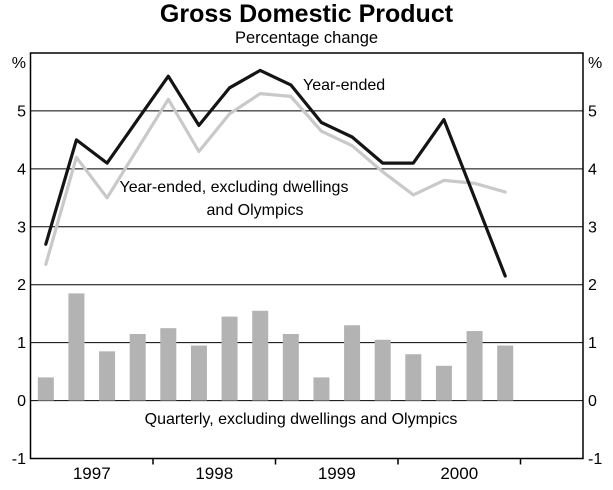 Image resolution: width=613 pixels, height=490 pixels. I want to click on chart-annotation-0: Year-ended, so click(344, 85).